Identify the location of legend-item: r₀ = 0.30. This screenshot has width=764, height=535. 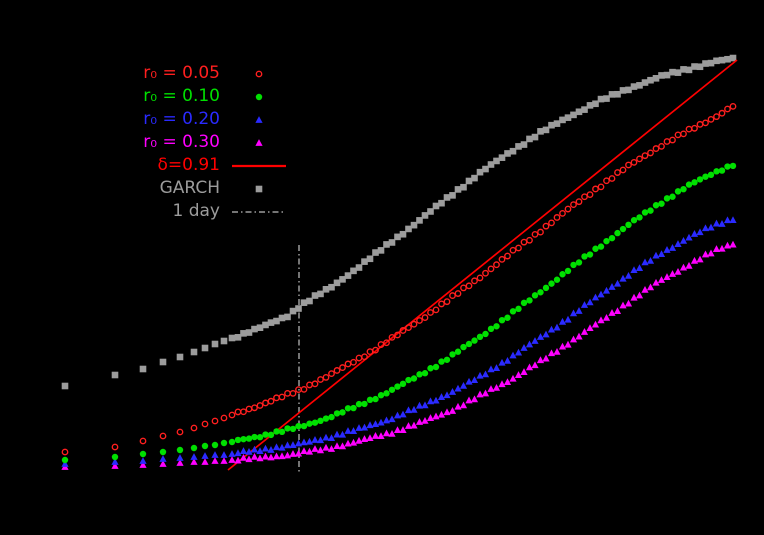
(189, 142).